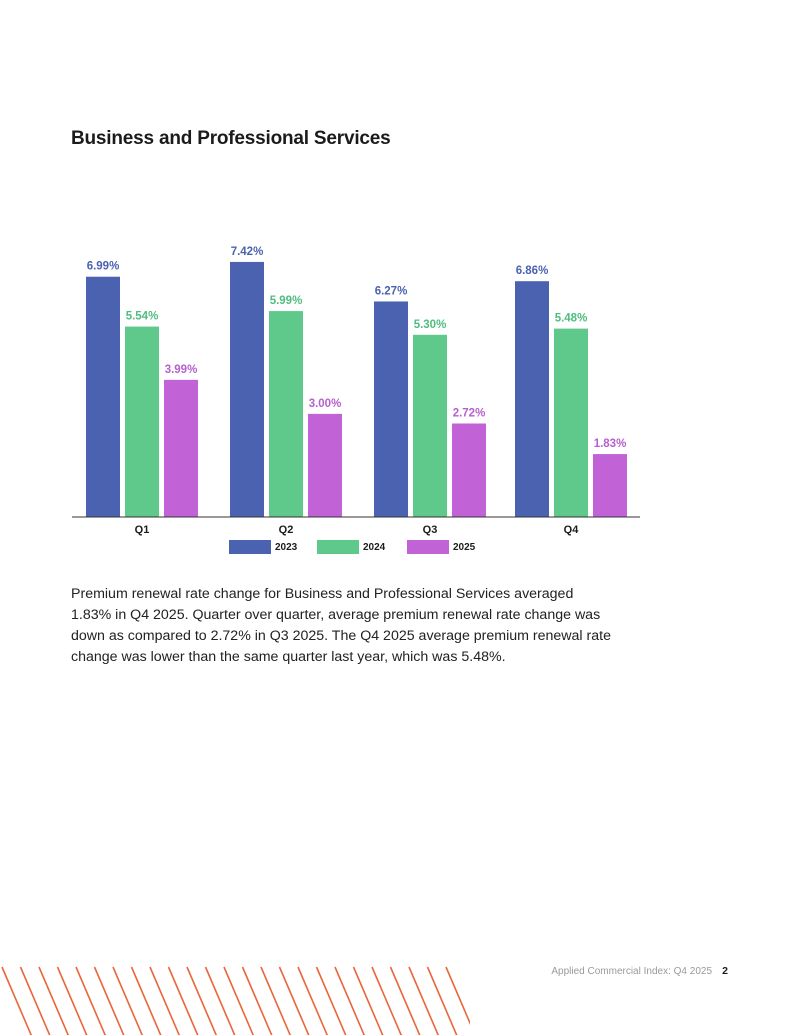  I want to click on legend-swatch-2025, so click(428, 547).